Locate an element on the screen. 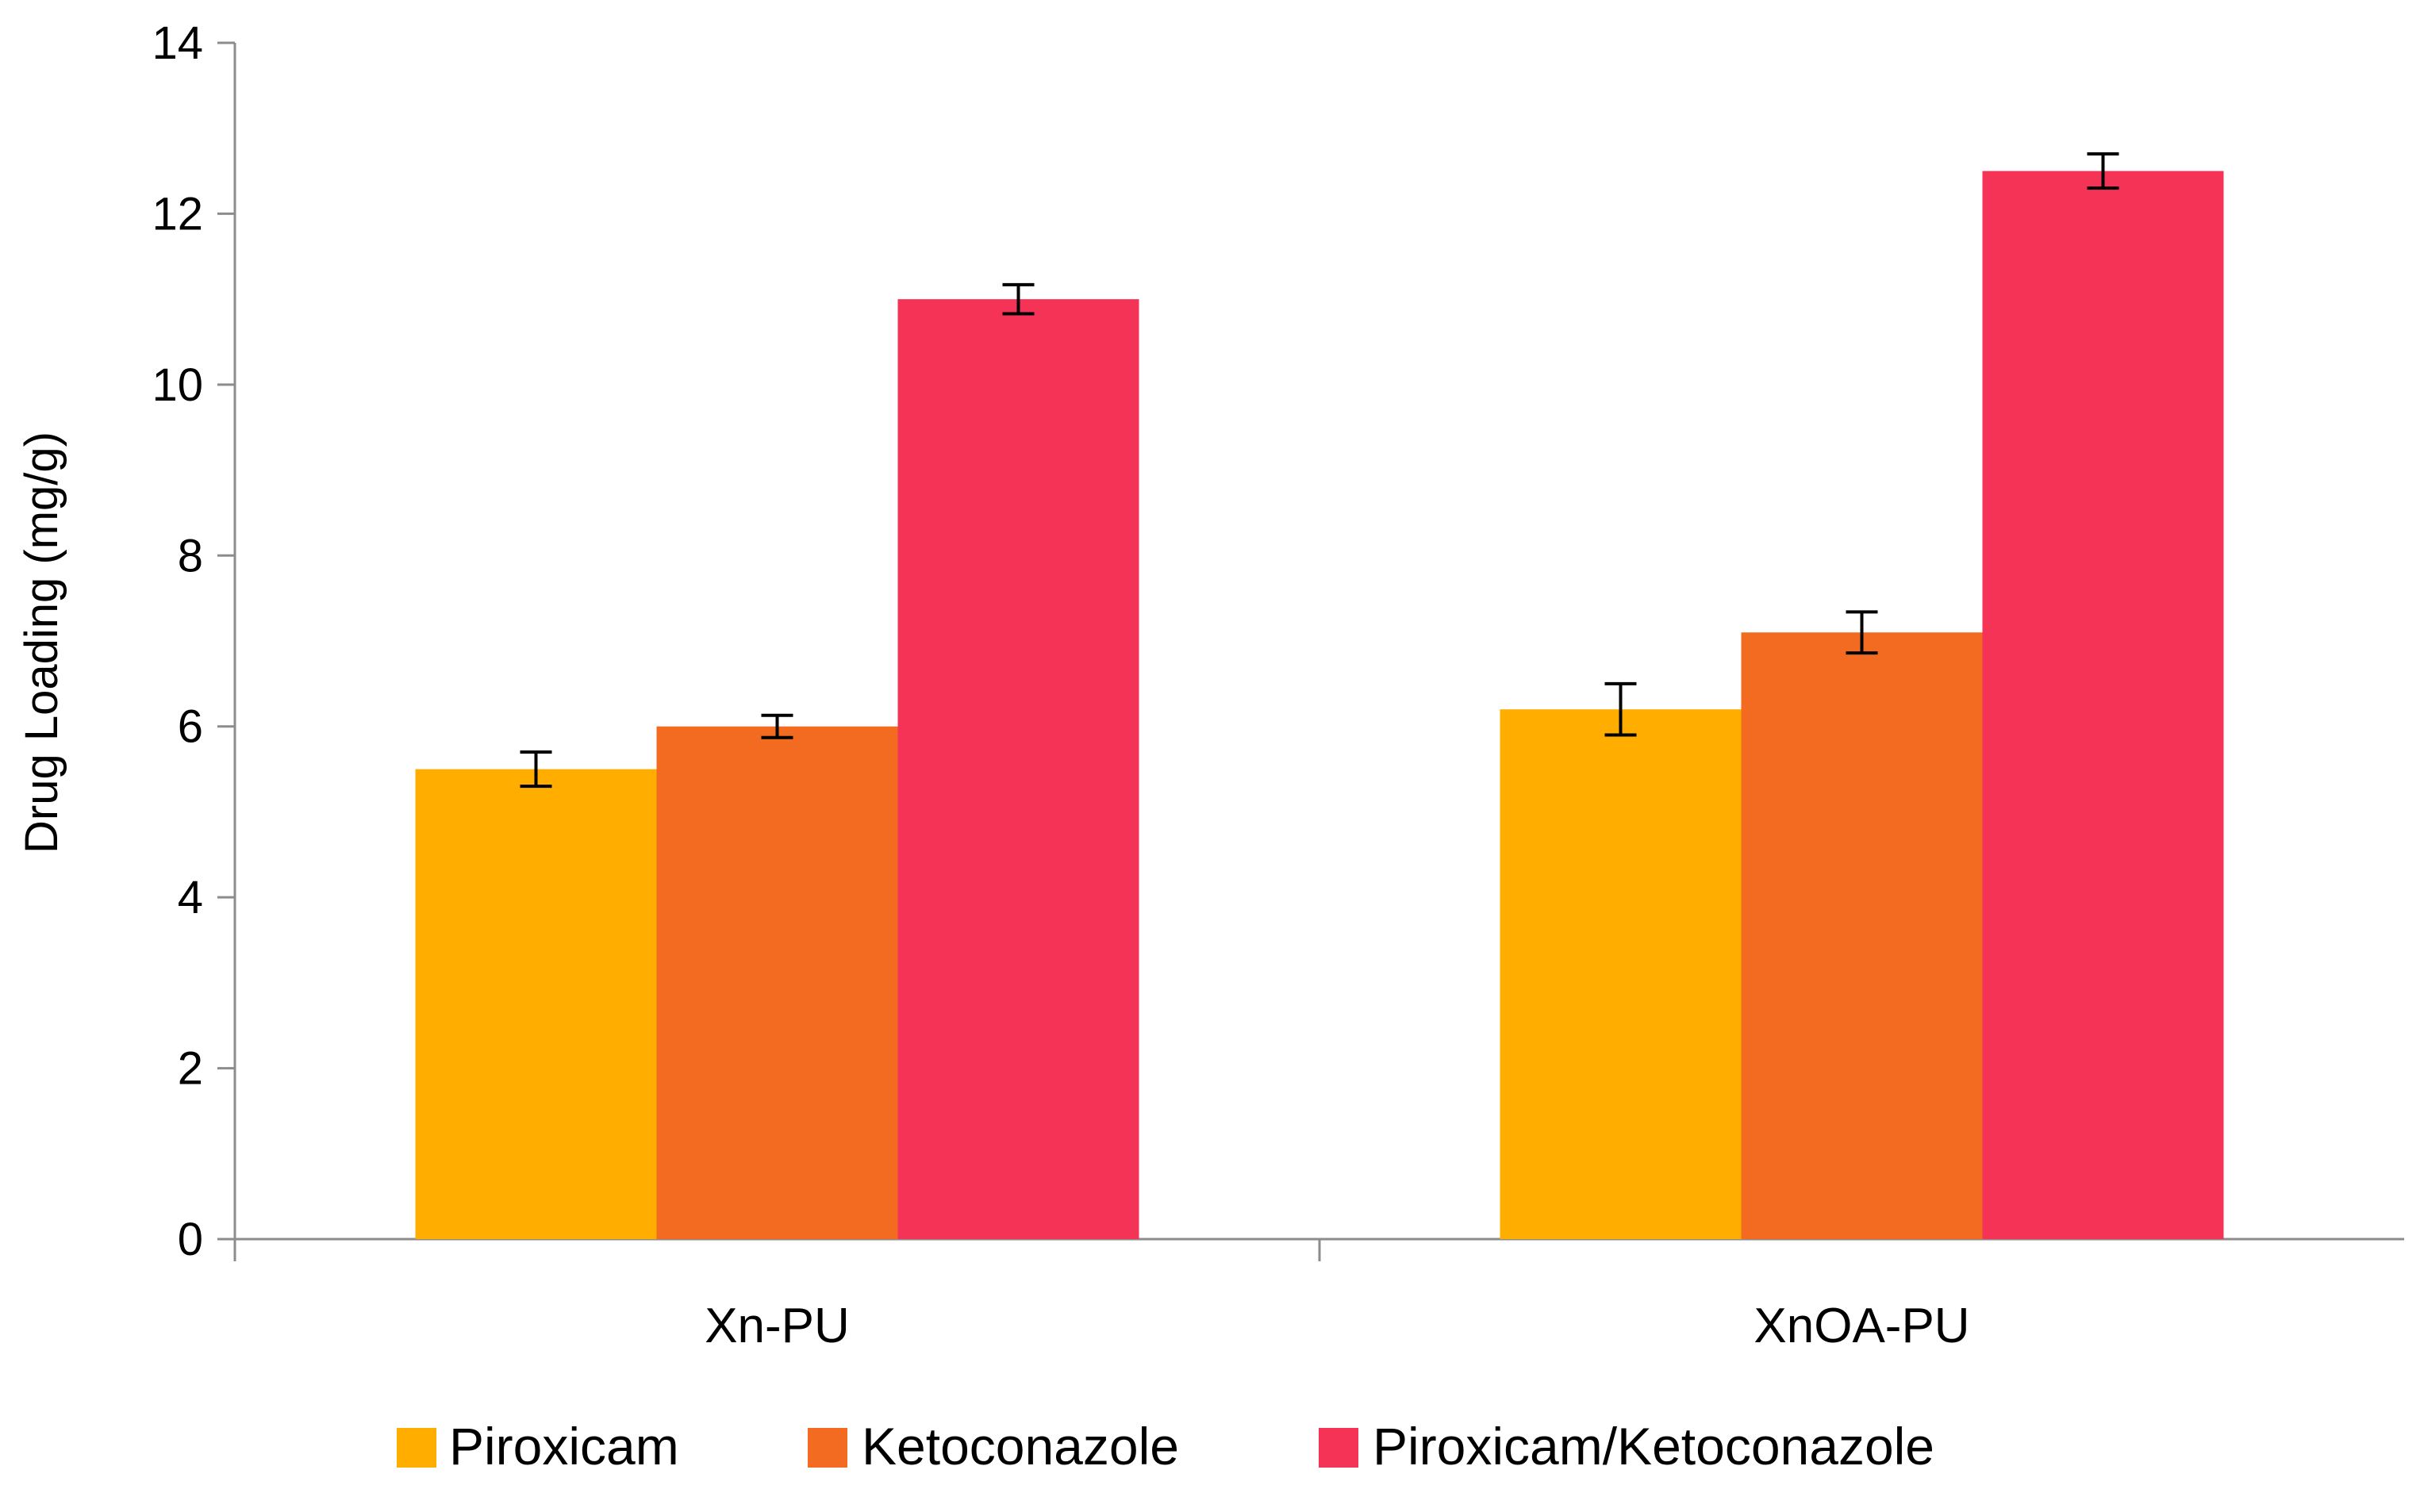  bar-piroxicam-xnoa-pu is located at coordinates (1621, 974).